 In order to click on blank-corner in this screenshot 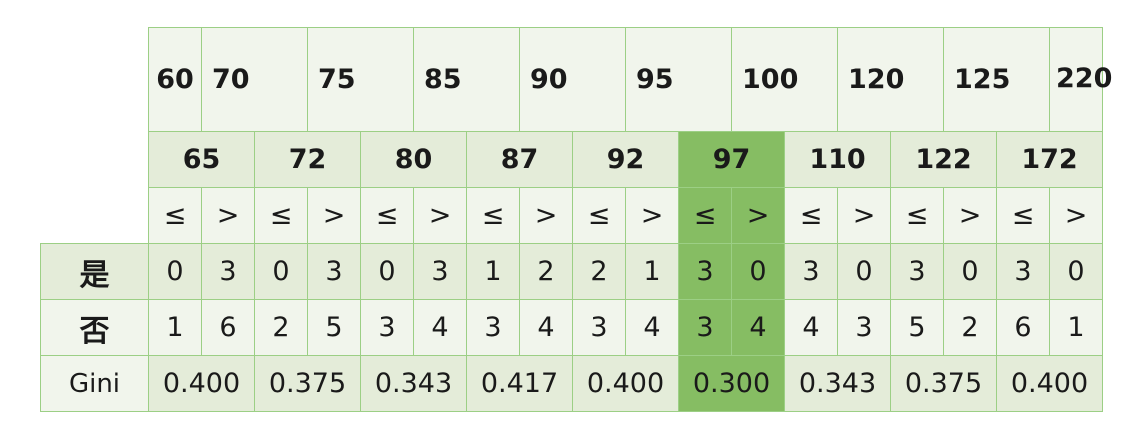, I will do `click(94, 135)`.